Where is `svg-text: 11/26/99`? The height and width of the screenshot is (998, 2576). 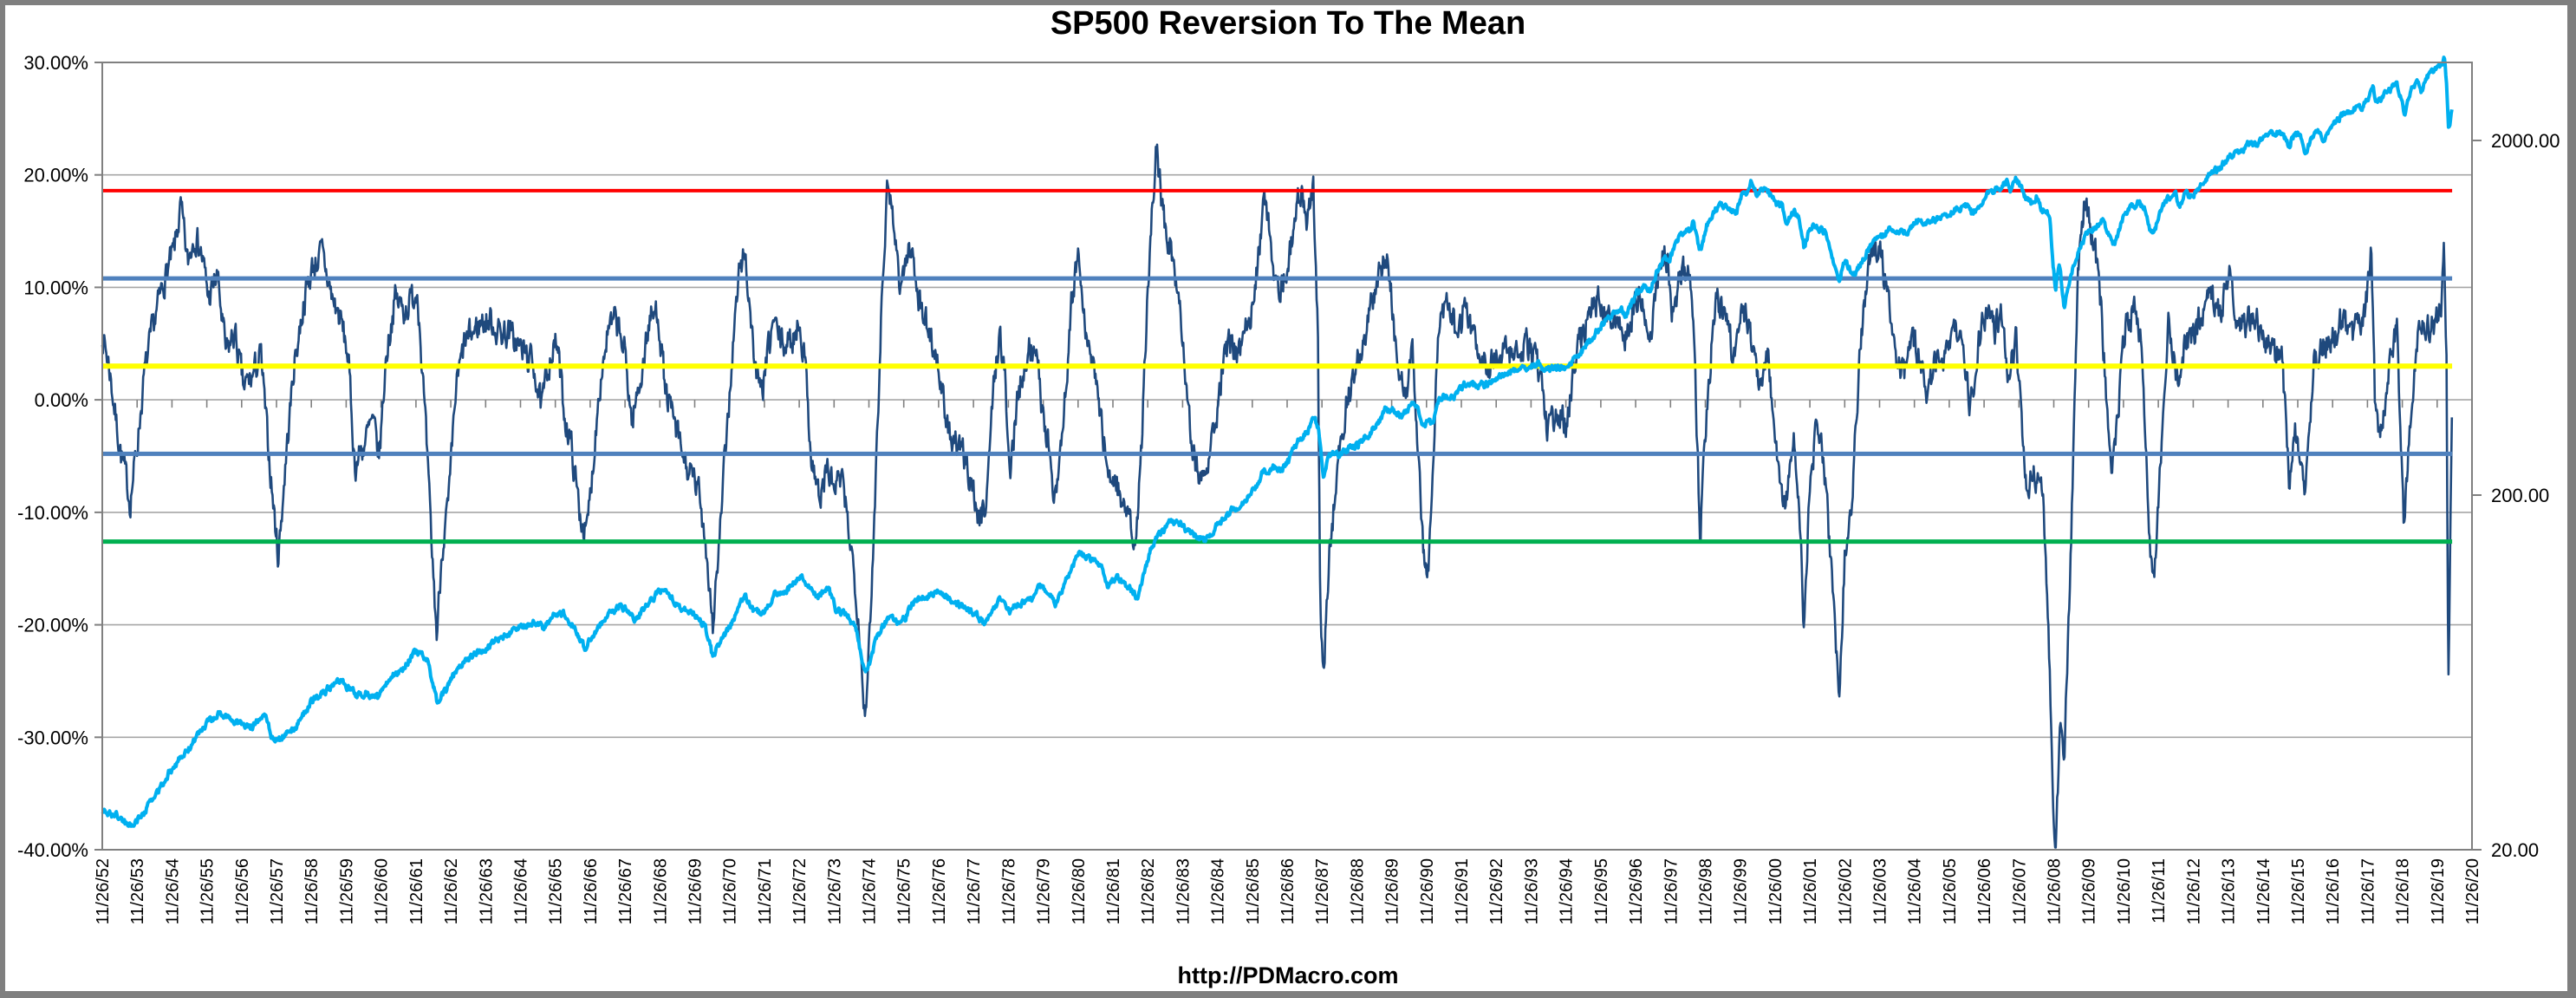
svg-text: 11/26/99 is located at coordinates (1741, 891).